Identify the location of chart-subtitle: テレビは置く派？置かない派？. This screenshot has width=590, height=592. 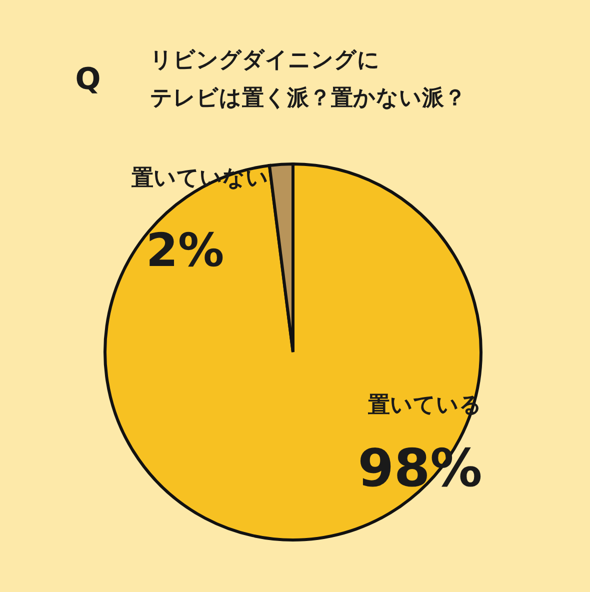
(308, 98).